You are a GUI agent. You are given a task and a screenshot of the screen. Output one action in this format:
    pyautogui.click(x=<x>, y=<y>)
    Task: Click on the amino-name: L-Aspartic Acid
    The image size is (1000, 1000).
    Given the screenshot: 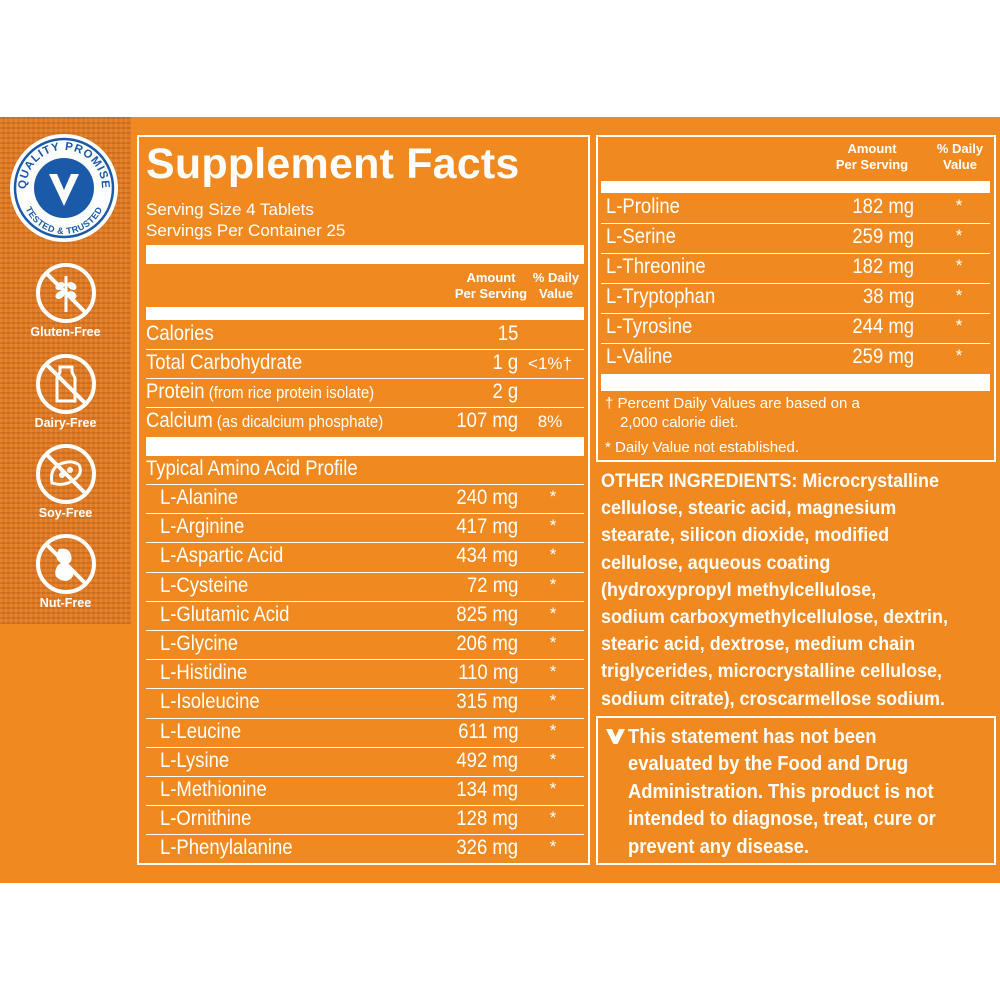 What is the action you would take?
    pyautogui.click(x=222, y=555)
    